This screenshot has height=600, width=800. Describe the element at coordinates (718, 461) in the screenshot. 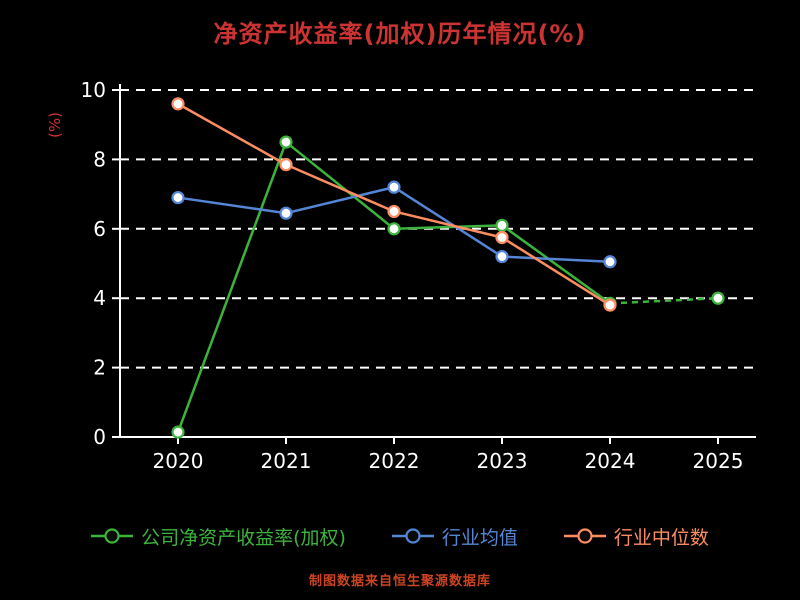

I see `x-tick-label: 2025` at that location.